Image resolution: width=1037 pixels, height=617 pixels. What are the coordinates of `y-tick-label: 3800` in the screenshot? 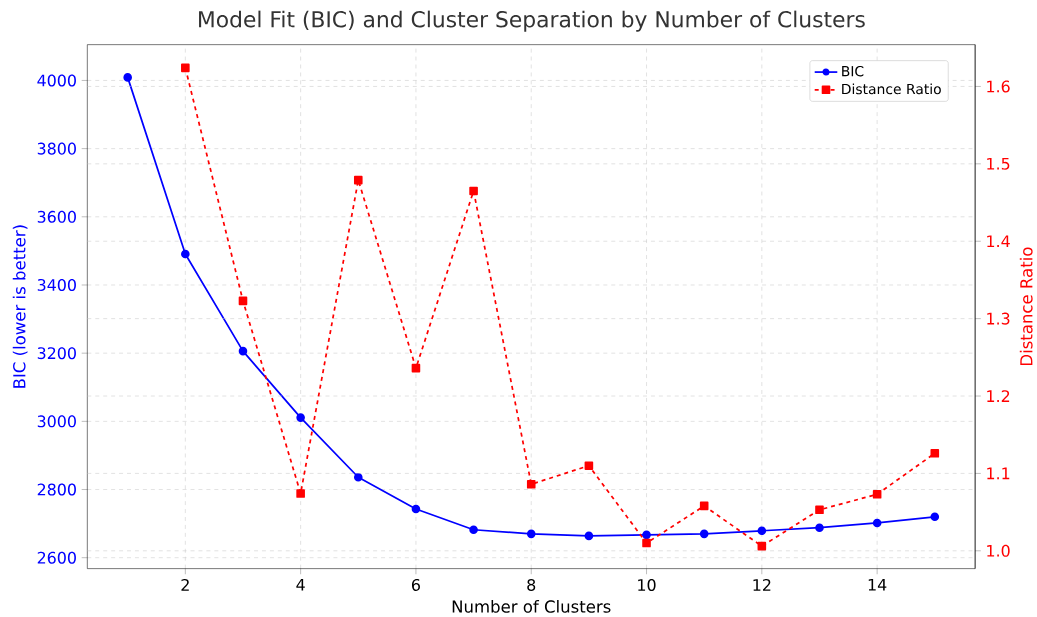 It's located at (56, 148).